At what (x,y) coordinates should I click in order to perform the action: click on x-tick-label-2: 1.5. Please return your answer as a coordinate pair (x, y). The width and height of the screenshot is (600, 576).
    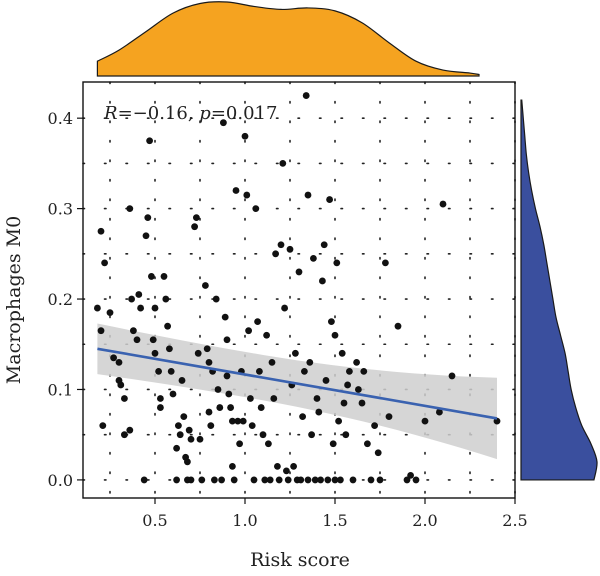
    Looking at the image, I should click on (334, 520).